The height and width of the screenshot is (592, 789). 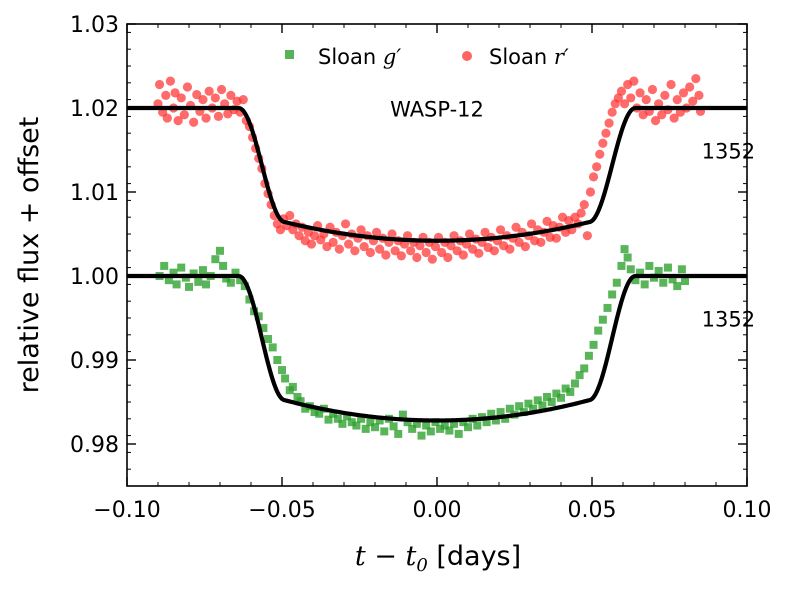 I want to click on legend-label-g: Sloan g′, so click(x=359, y=57).